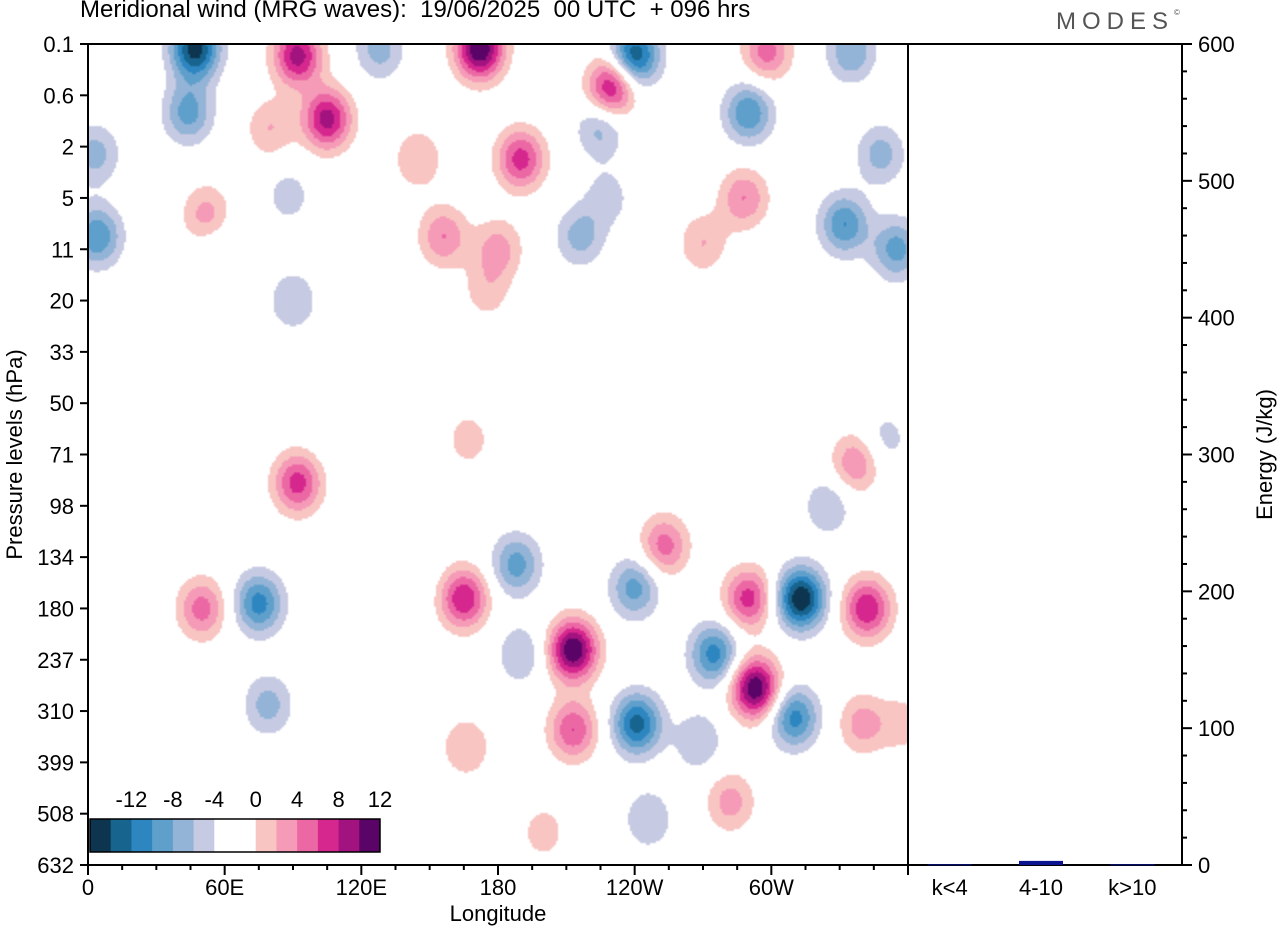 The height and width of the screenshot is (930, 1280). What do you see at coordinates (55, 762) in the screenshot?
I see `y-tick-label: 399` at bounding box center [55, 762].